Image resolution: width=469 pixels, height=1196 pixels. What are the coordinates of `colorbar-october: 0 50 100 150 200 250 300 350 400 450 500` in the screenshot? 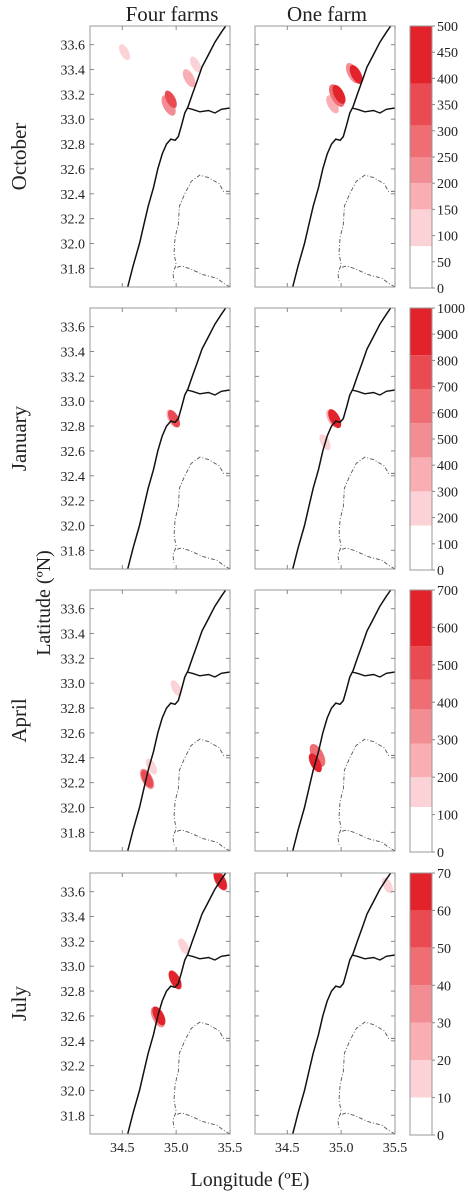 It's located at (433, 158).